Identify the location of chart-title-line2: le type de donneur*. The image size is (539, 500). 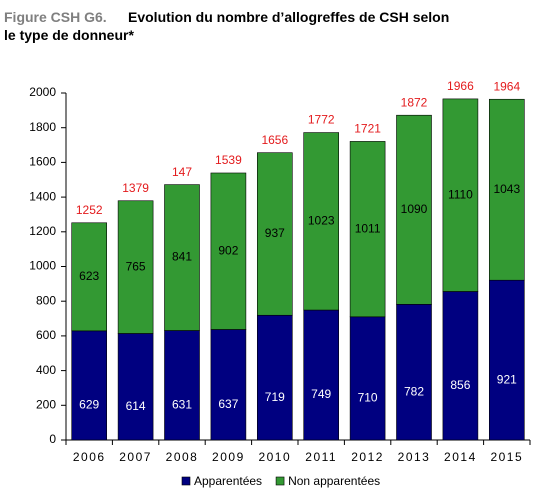
(69, 35).